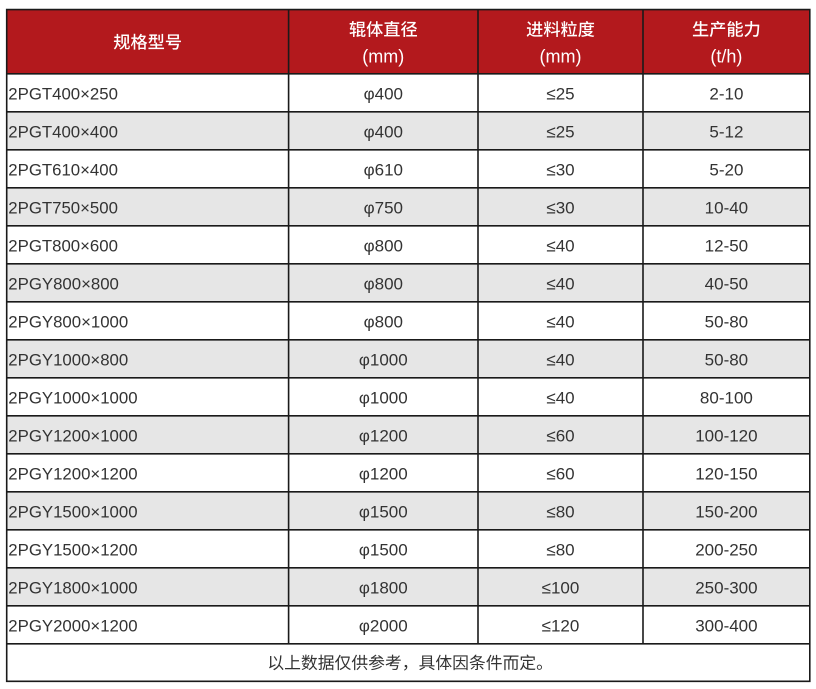 This screenshot has height=689, width=816. What do you see at coordinates (68, 359) in the screenshot?
I see `svg-text: 2PGY1000×800` at bounding box center [68, 359].